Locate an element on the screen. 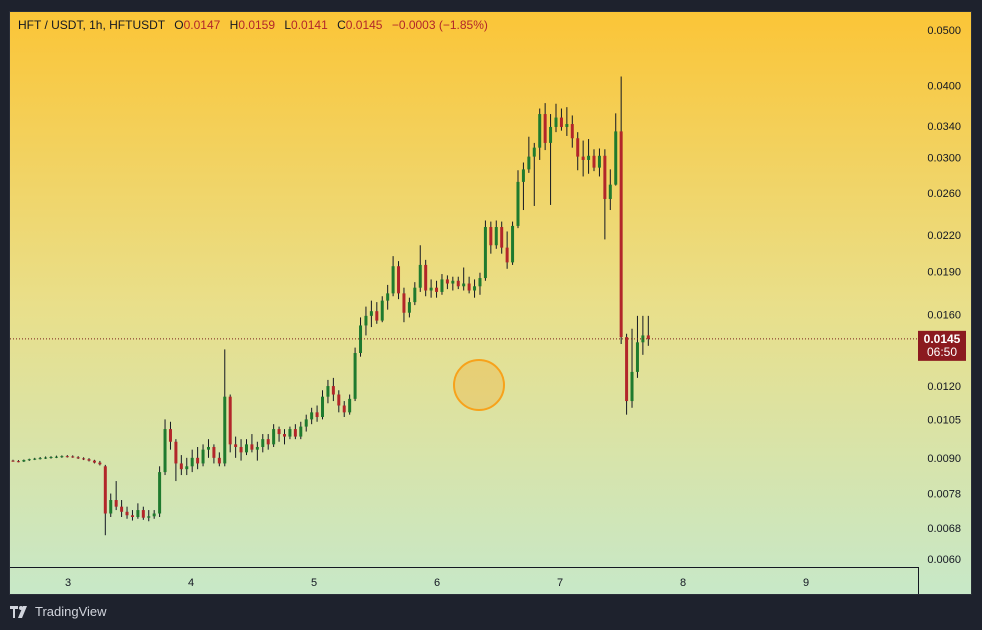  symbol-title: HFT / USDT, 1h, HFTUSDT is located at coordinates (91, 25).